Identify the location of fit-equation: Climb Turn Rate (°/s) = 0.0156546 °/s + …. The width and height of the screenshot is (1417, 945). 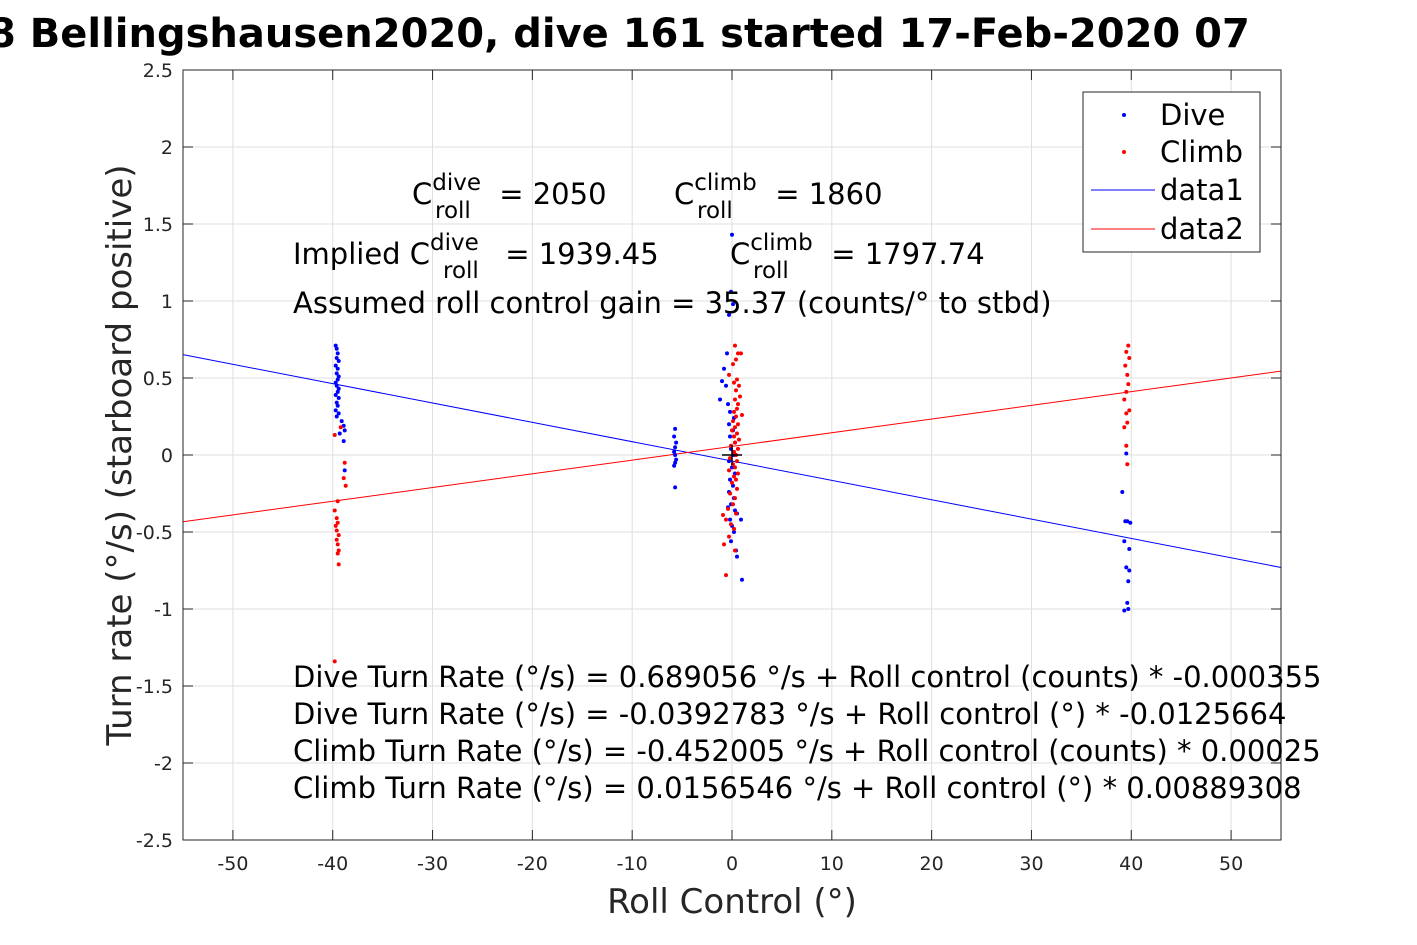
(797, 788).